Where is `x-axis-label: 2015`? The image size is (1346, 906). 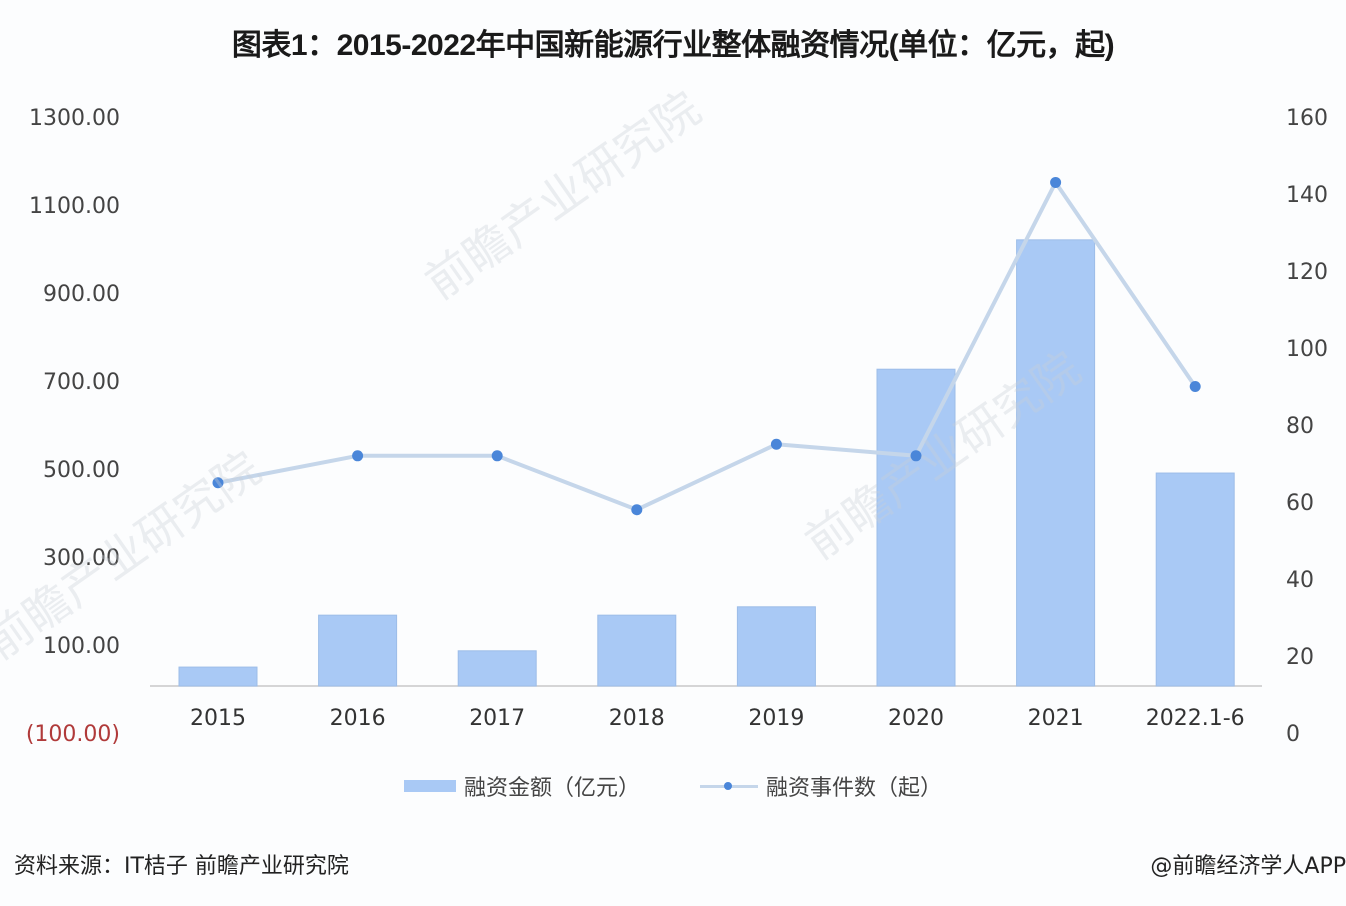 x-axis-label: 2015 is located at coordinates (218, 718).